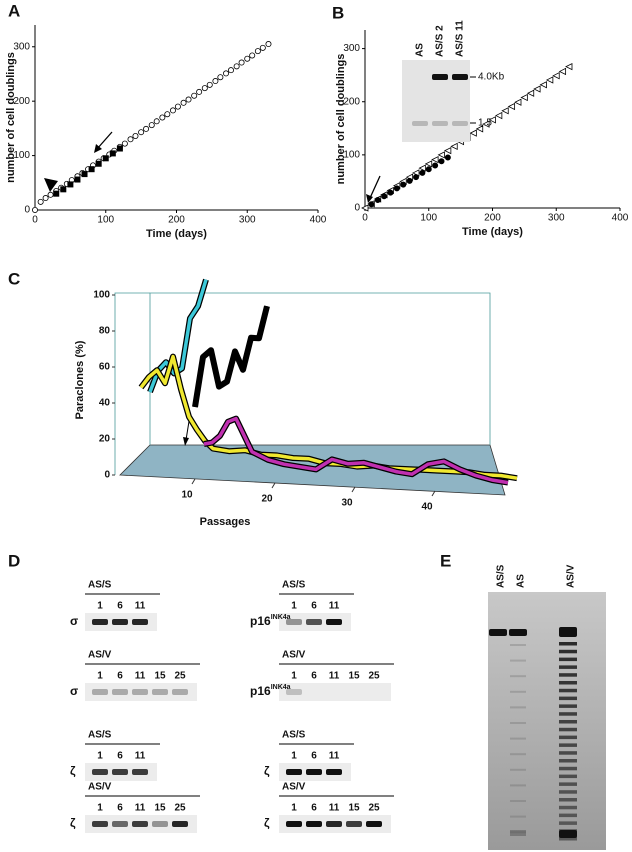  Describe the element at coordinates (270, 691) in the screenshot. I see `protein-label: p16INK4a` at that location.